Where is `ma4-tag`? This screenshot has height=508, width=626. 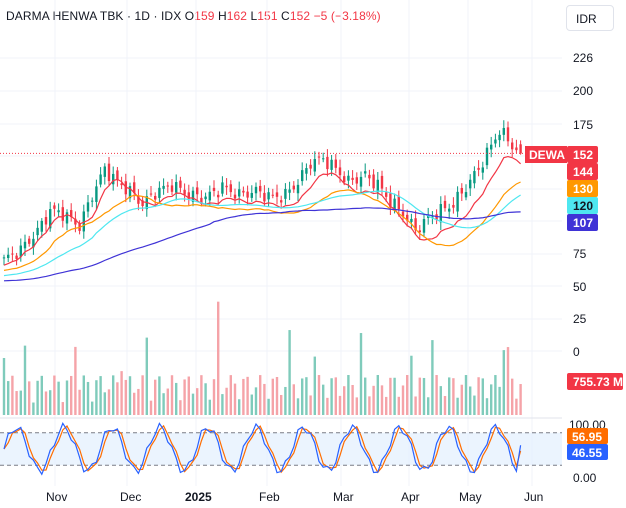 ma4-tag is located at coordinates (582, 222).